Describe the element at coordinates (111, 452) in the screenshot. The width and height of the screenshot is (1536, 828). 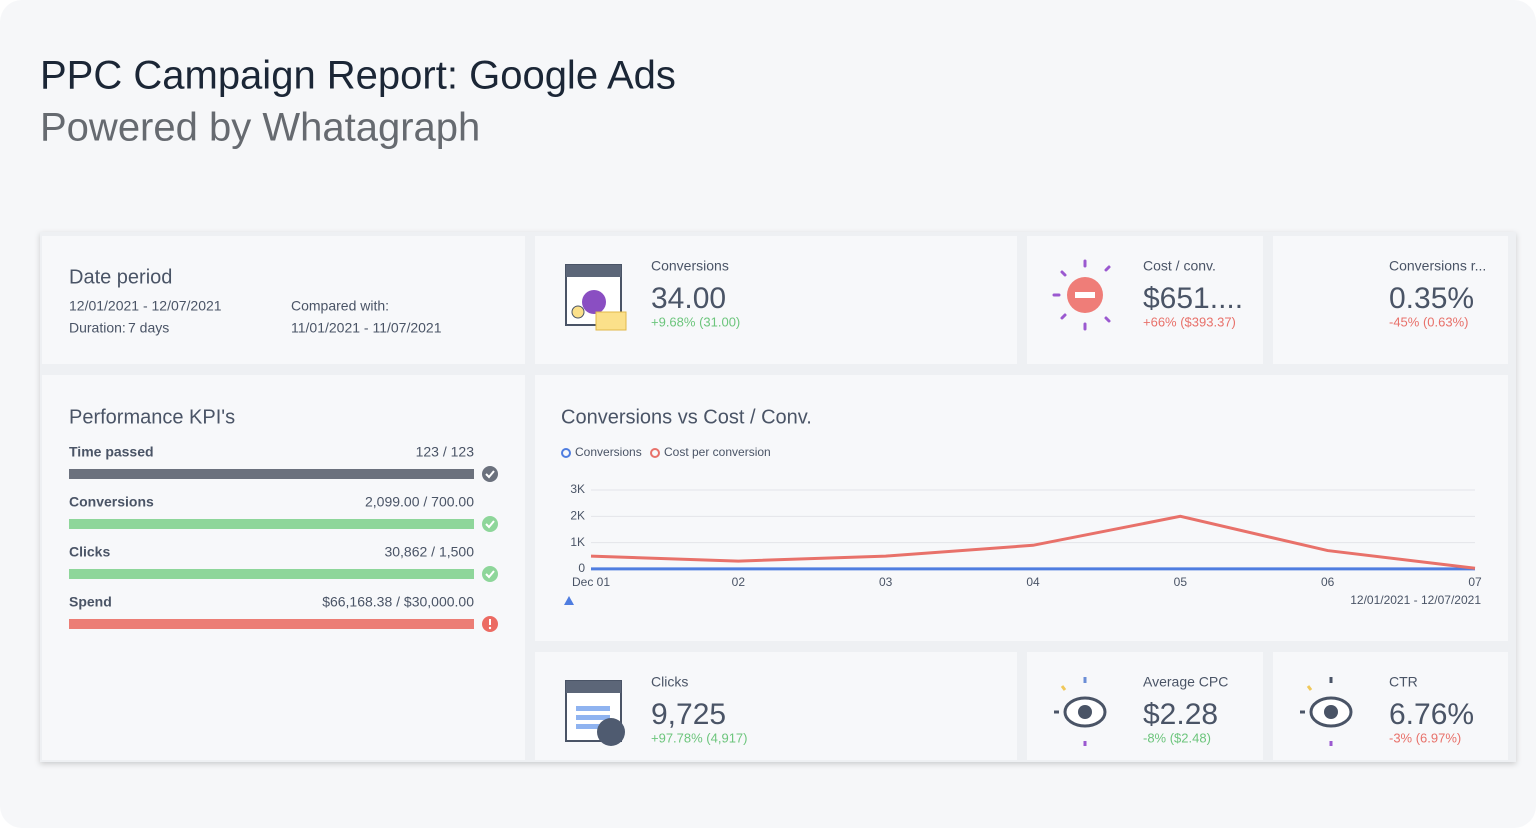
I see `kpi-label: Time passed` at that location.